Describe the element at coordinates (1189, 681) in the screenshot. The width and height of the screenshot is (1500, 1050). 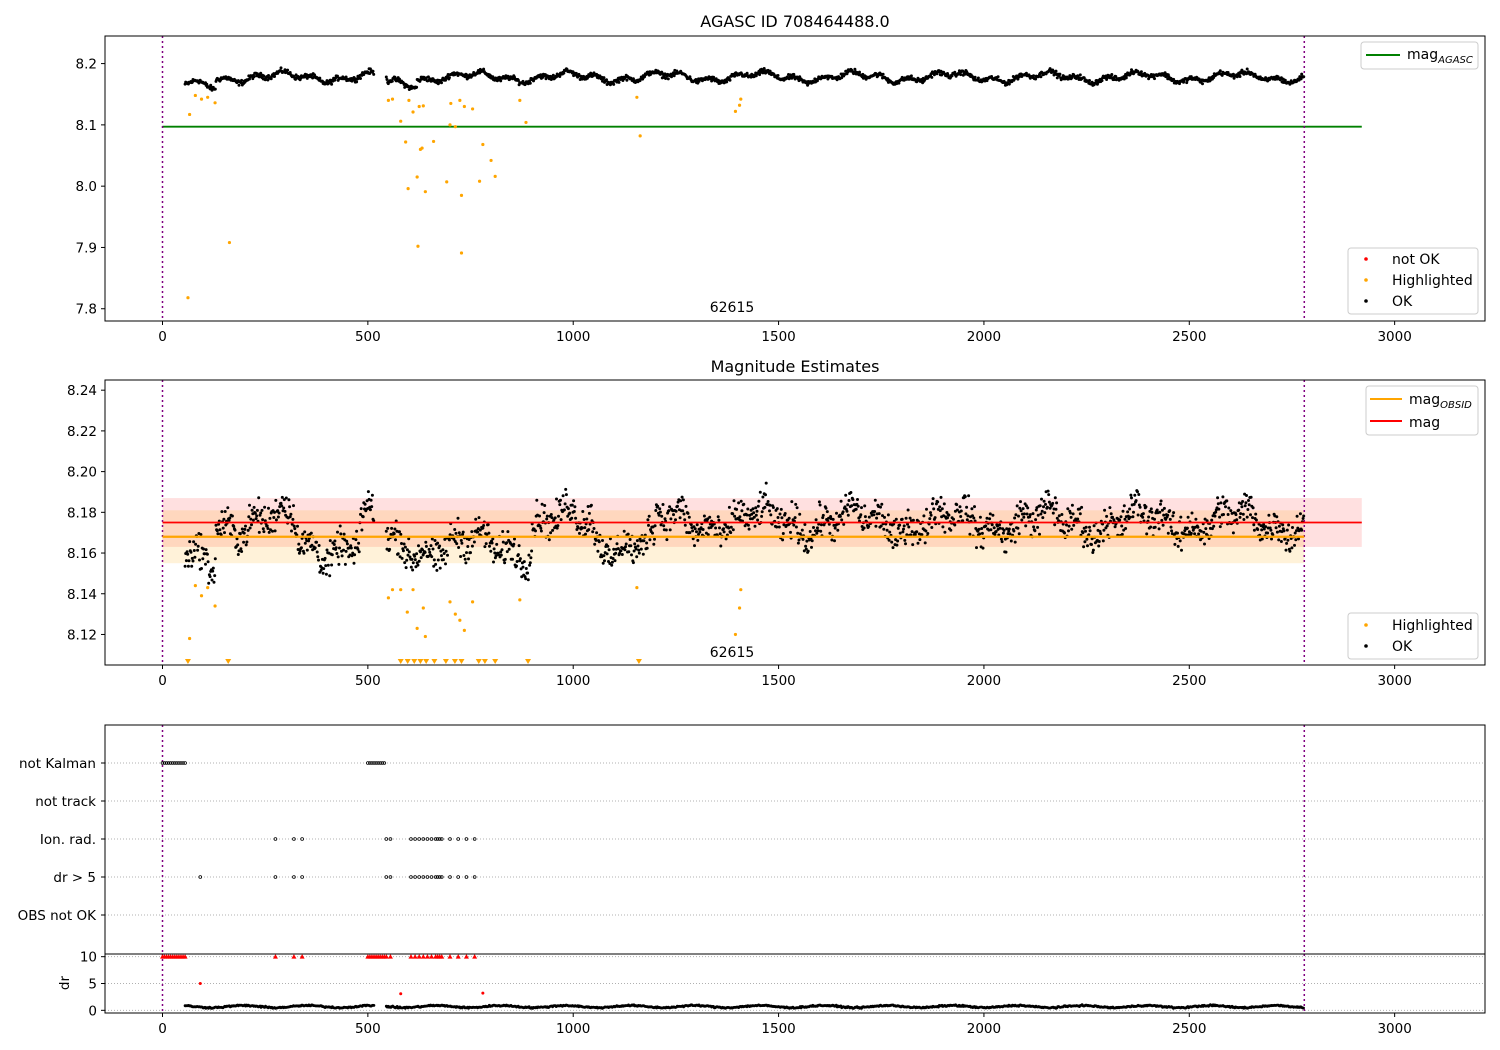
I see `x-tick-label: 2500` at that location.